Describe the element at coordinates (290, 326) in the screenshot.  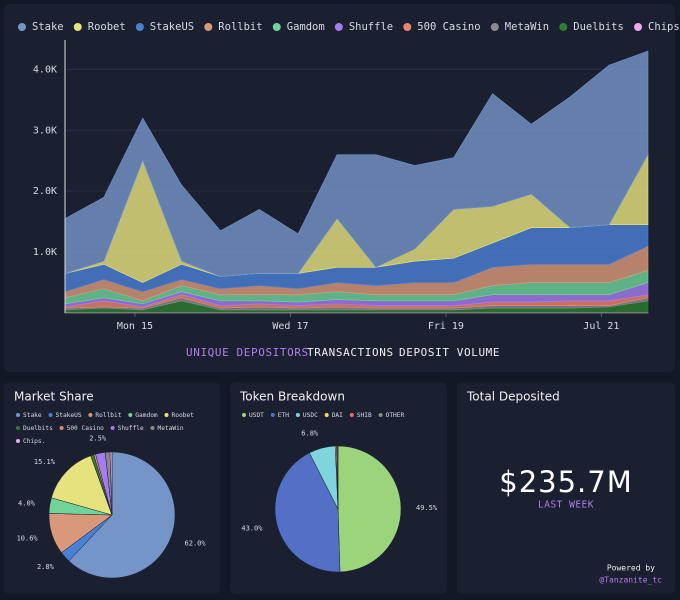
I see `x-tick-label: Wed 17` at that location.